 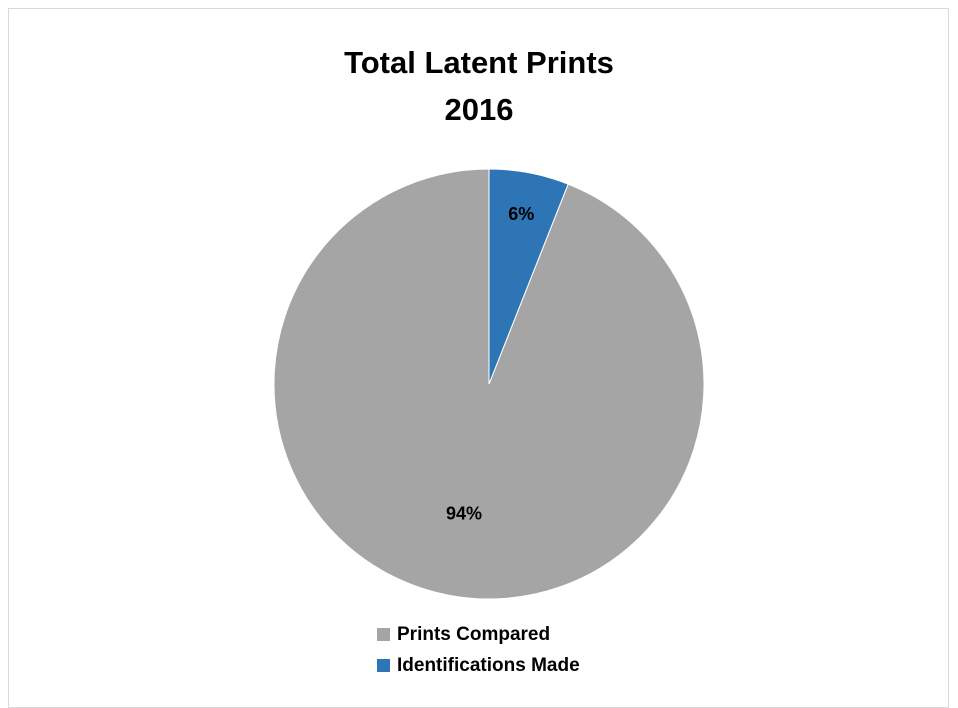 I want to click on pie-data-labels: 94% 6%, so click(x=490, y=364).